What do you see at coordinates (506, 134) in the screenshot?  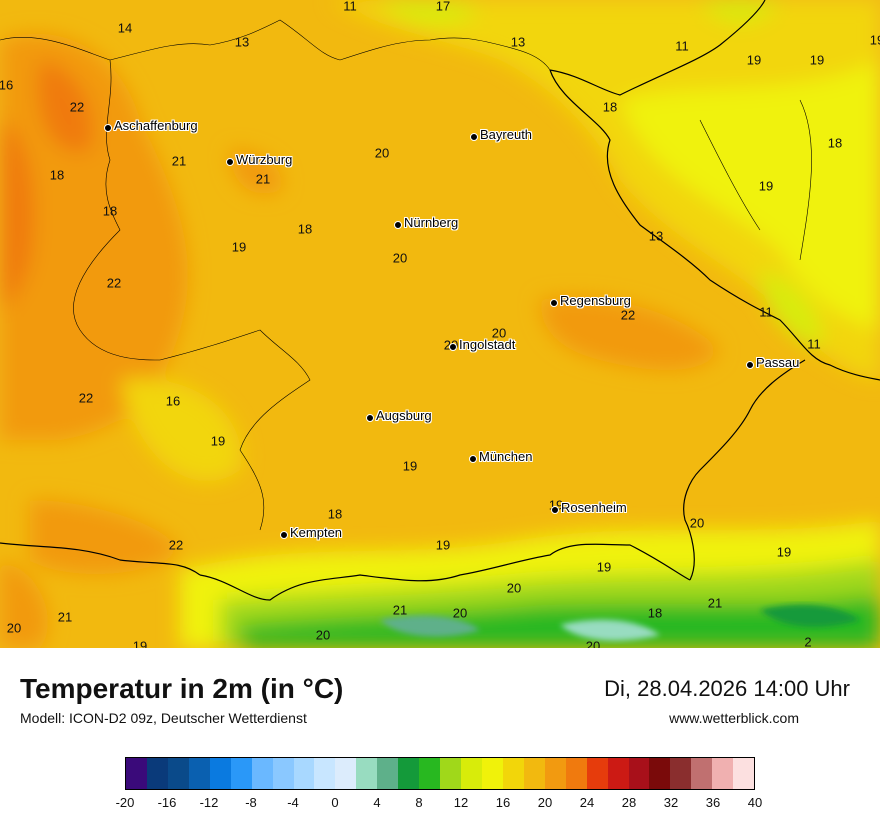 I see `city-name: Bayreuth` at bounding box center [506, 134].